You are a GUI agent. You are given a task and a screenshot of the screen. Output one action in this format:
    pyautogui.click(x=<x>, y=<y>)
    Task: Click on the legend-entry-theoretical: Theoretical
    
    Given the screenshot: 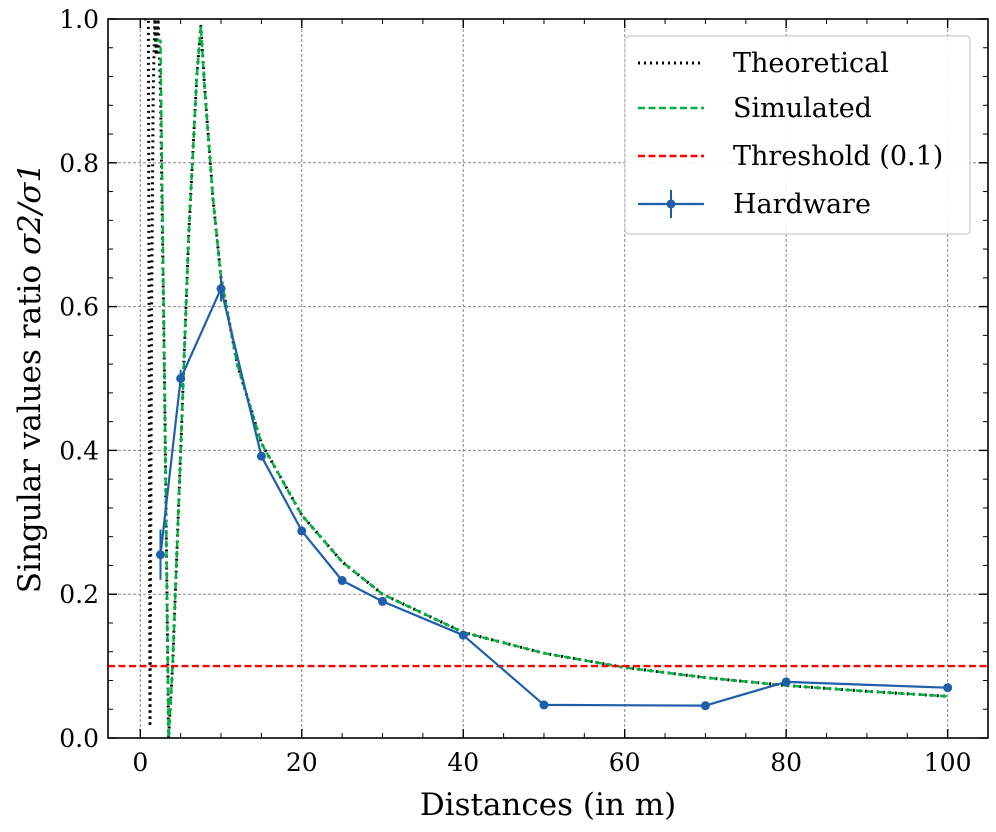 What is the action you would take?
    pyautogui.click(x=763, y=63)
    